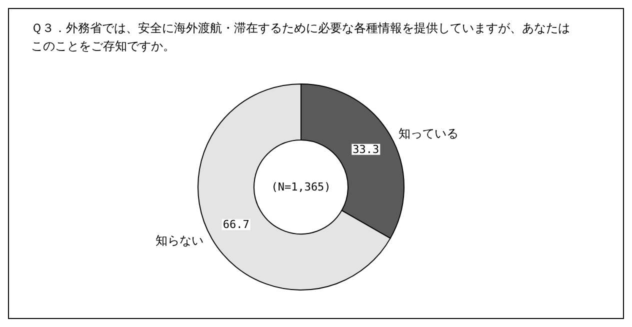  What do you see at coordinates (236, 225) in the screenshot?
I see `data-label: 66.7` at bounding box center [236, 225].